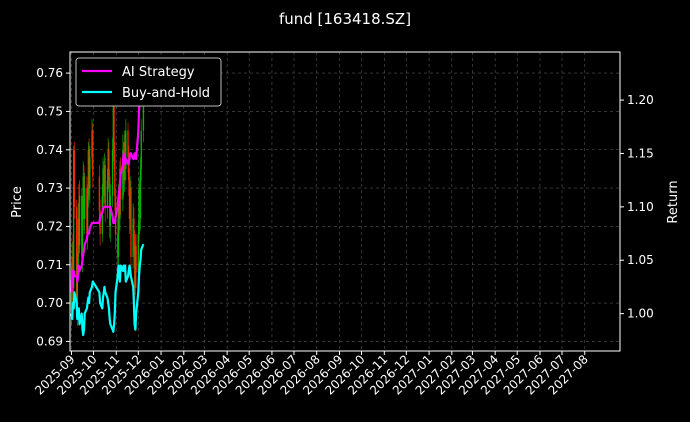 The width and height of the screenshot is (690, 422). Describe the element at coordinates (673, 201) in the screenshot. I see `right-y-axis-label: Return` at that location.